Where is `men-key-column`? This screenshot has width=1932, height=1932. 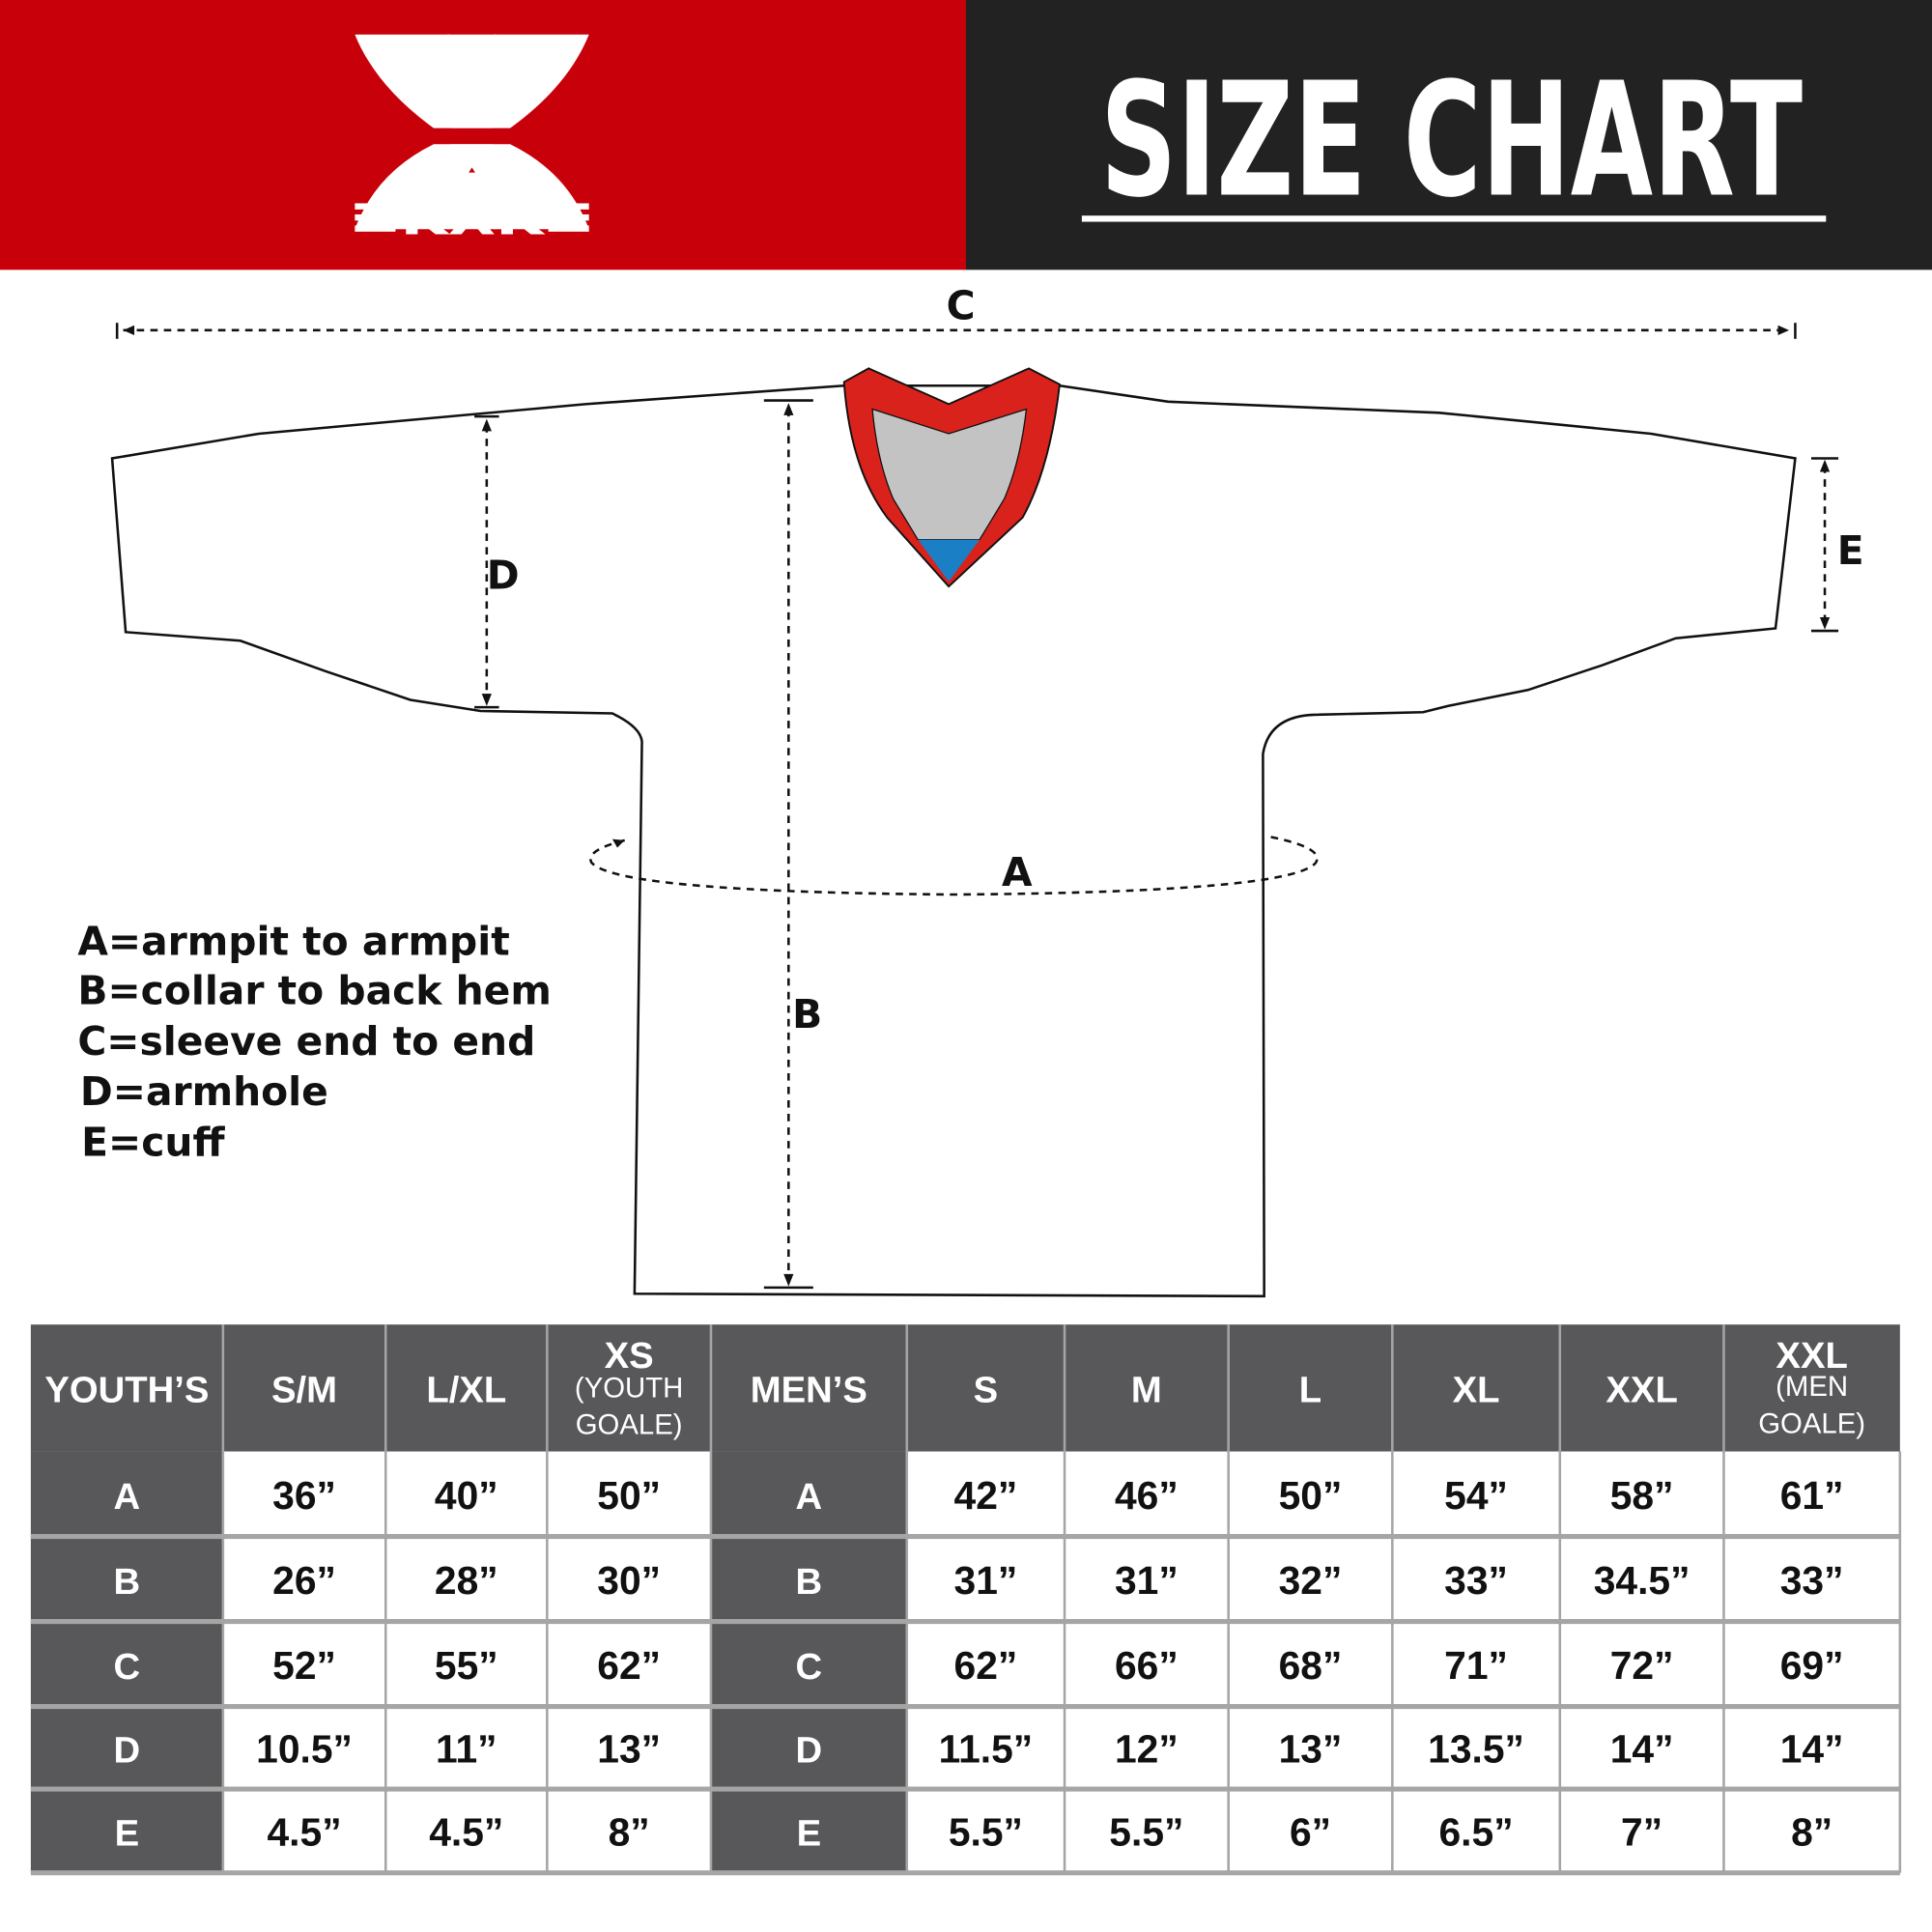 men-key-column is located at coordinates (808, 1662).